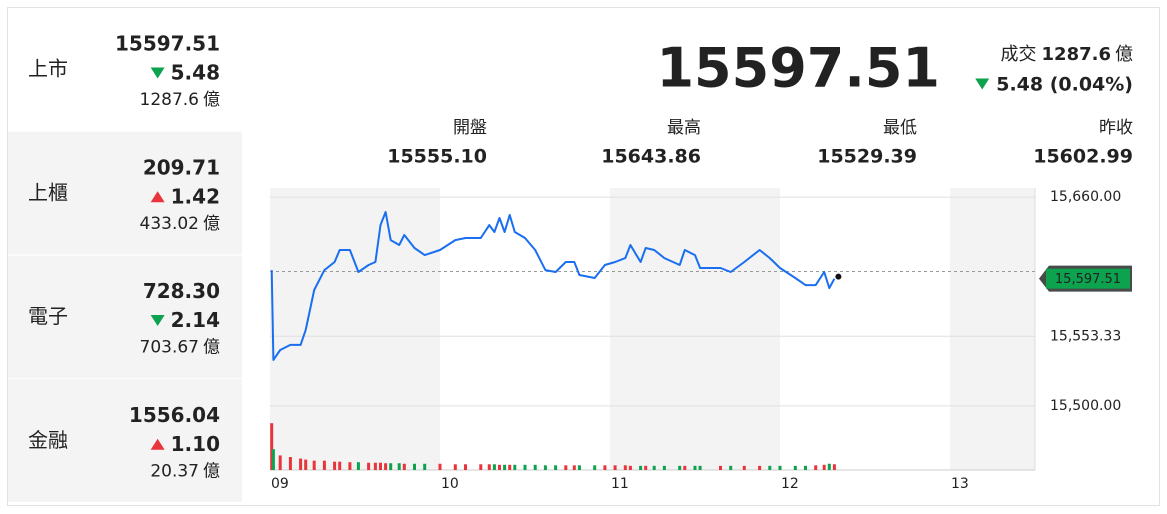 The width and height of the screenshot is (1167, 514). What do you see at coordinates (174, 471) in the screenshot?
I see `volume-value: 20.37` at bounding box center [174, 471].